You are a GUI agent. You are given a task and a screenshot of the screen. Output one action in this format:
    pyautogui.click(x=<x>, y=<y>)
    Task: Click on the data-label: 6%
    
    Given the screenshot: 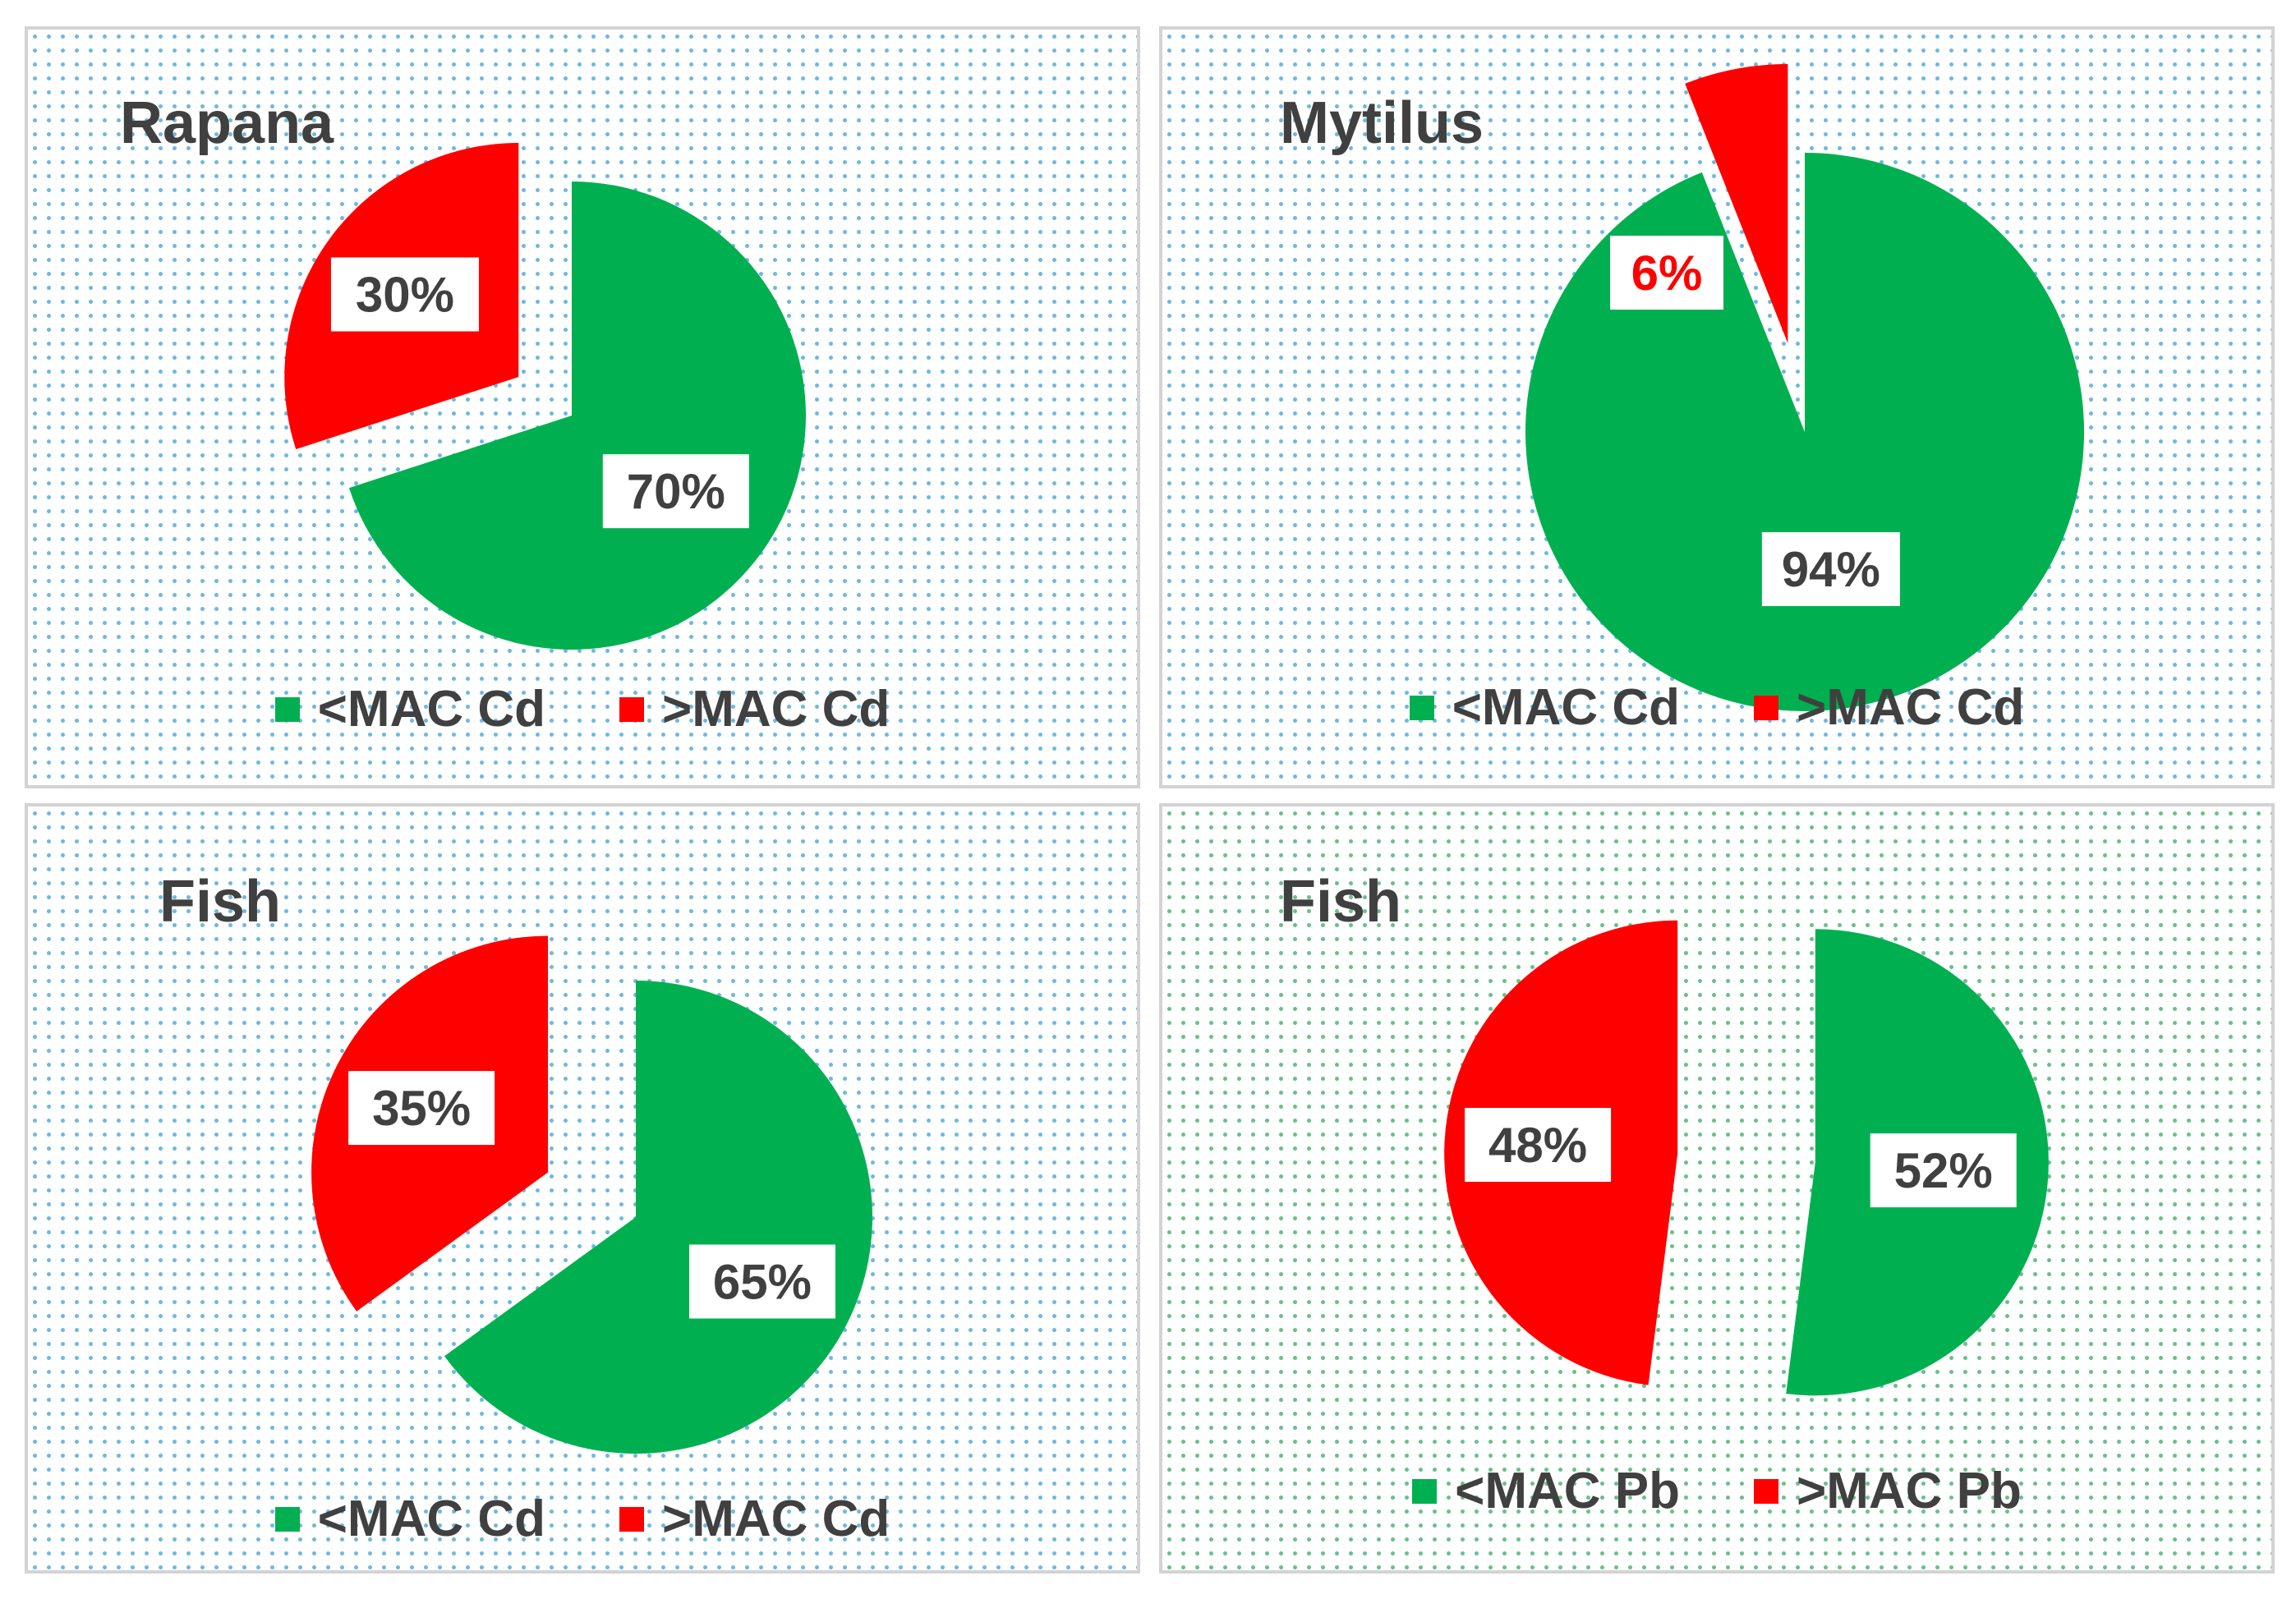 What is the action you would take?
    pyautogui.click(x=1667, y=273)
    